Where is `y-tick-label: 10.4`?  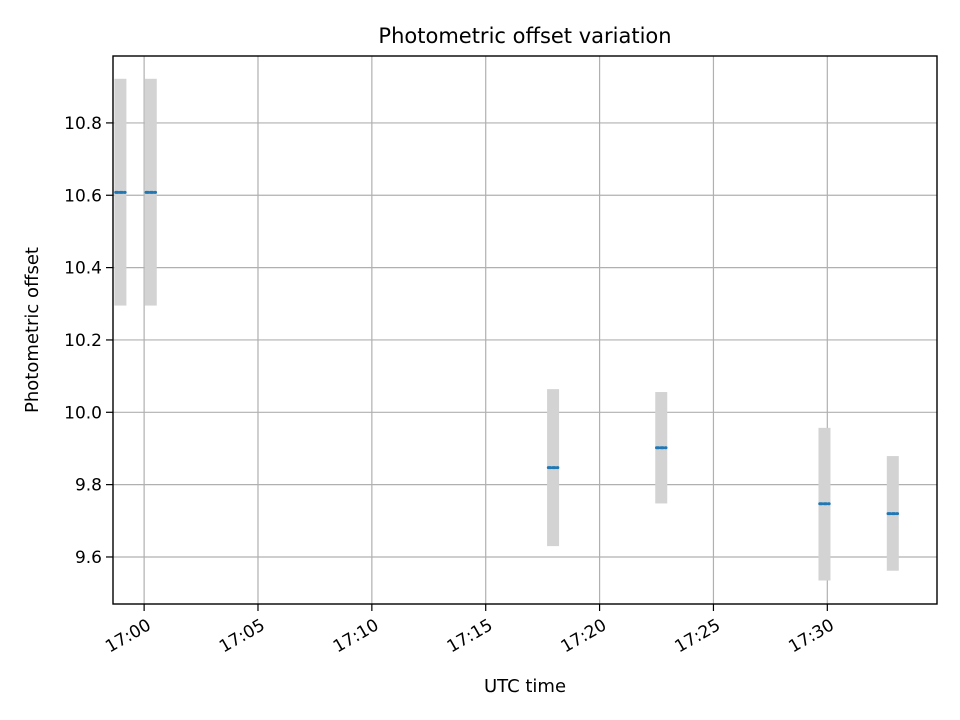 y-tick-label: 10.4 is located at coordinates (83, 269).